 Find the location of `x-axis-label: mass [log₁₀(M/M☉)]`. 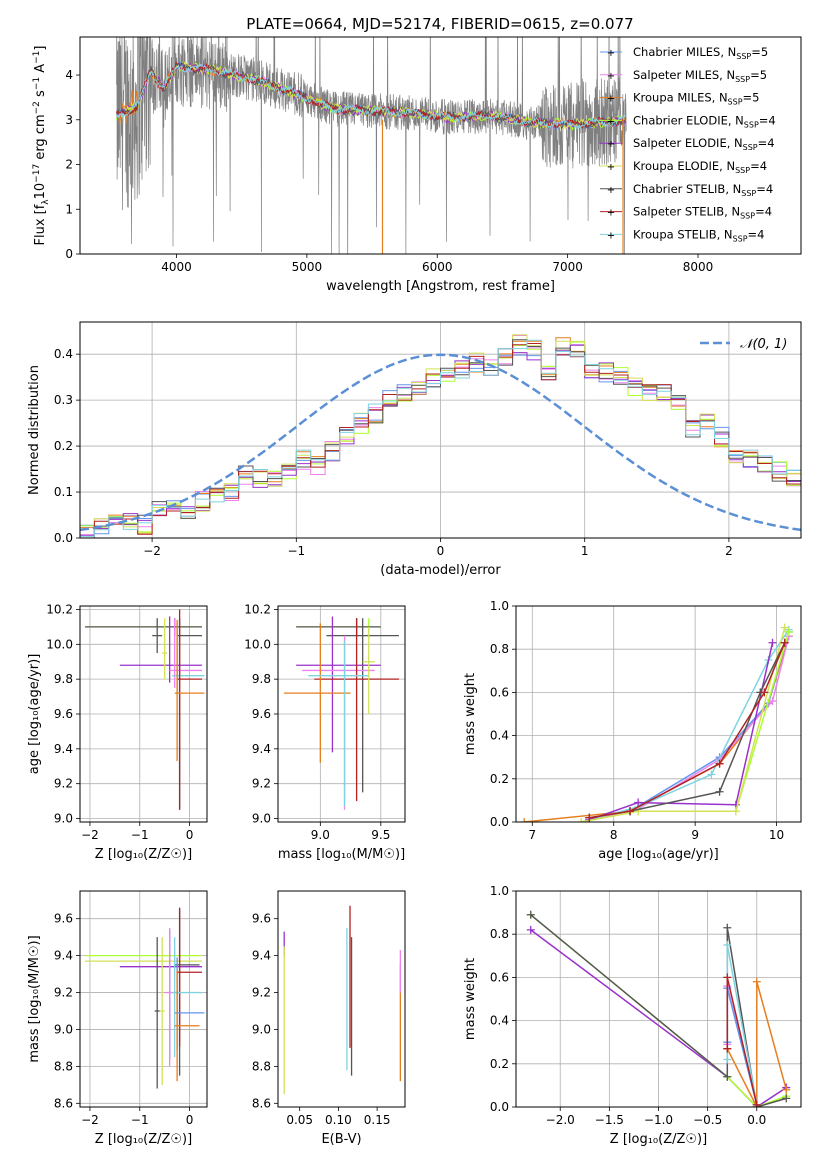

x-axis-label: mass [log₁₀(M/M☉)] is located at coordinates (341, 854).